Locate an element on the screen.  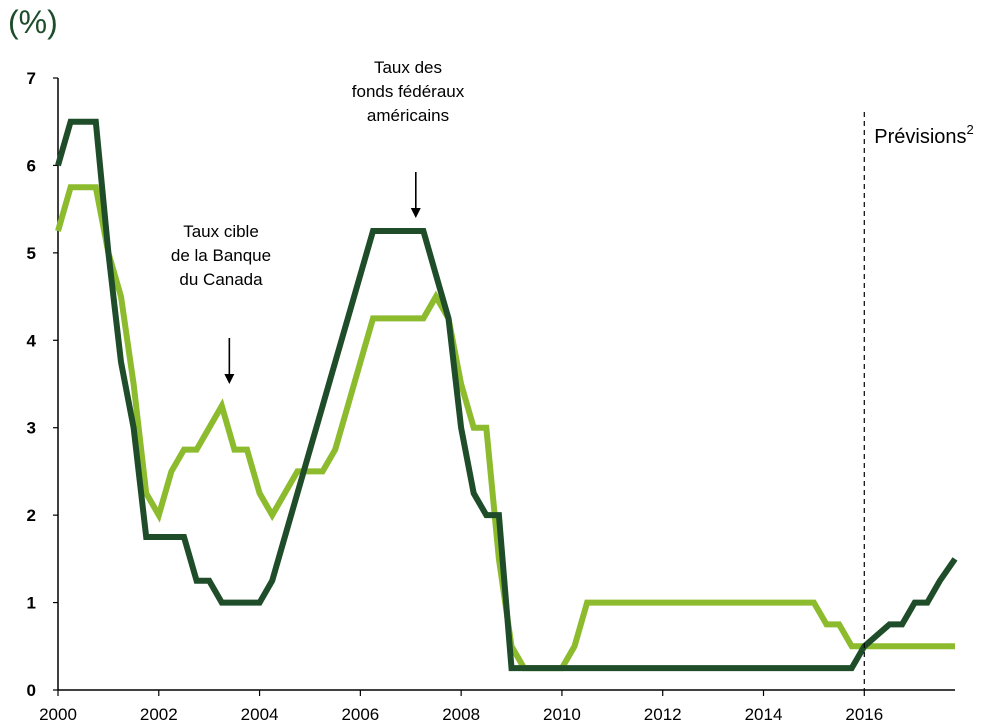
y-tick-label: 3 is located at coordinates (31, 428).